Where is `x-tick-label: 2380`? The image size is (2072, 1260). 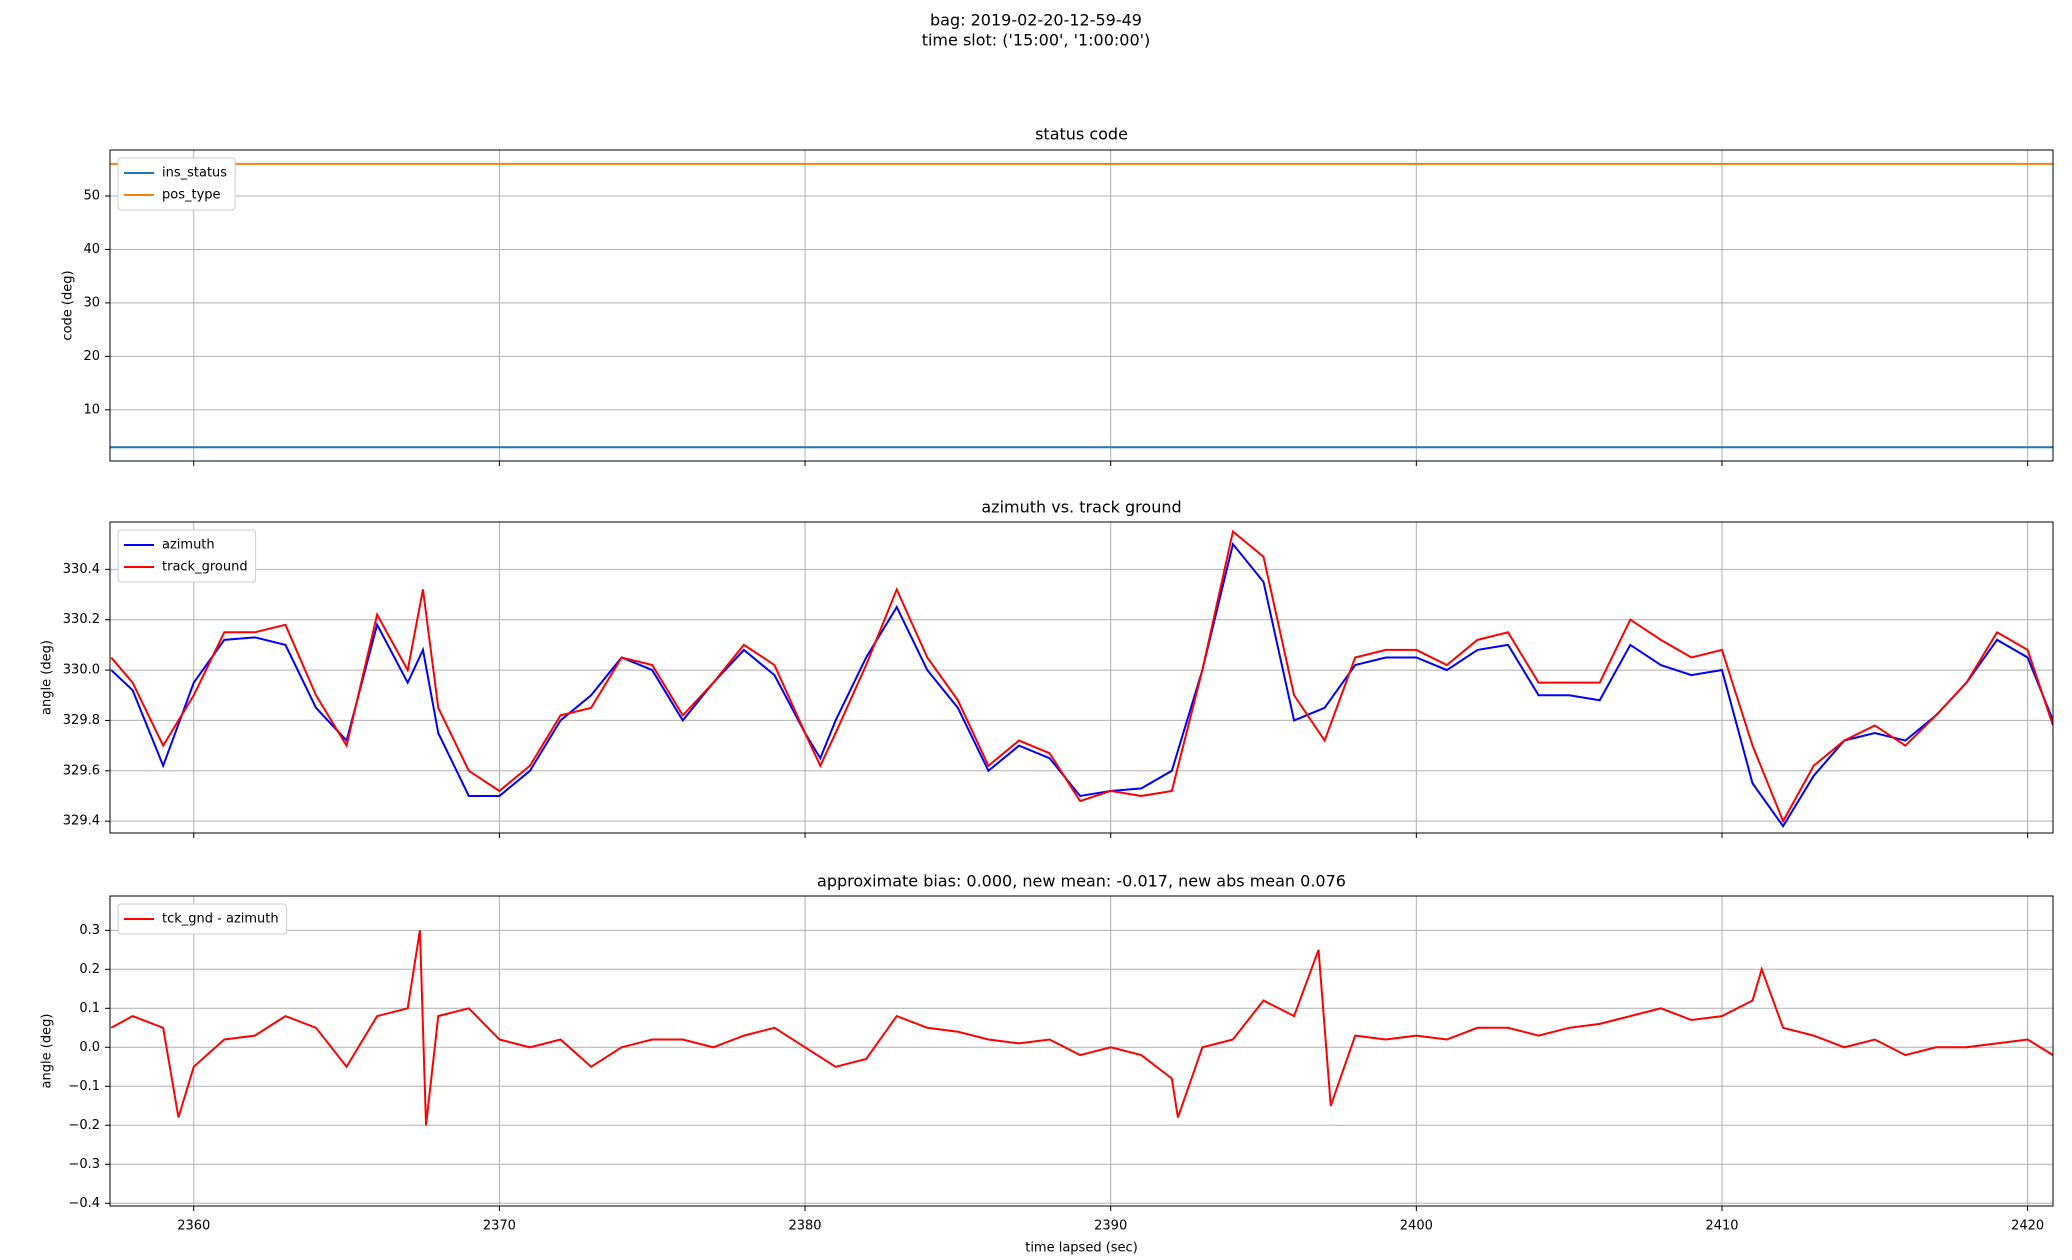 x-tick-label: 2380 is located at coordinates (804, 1226).